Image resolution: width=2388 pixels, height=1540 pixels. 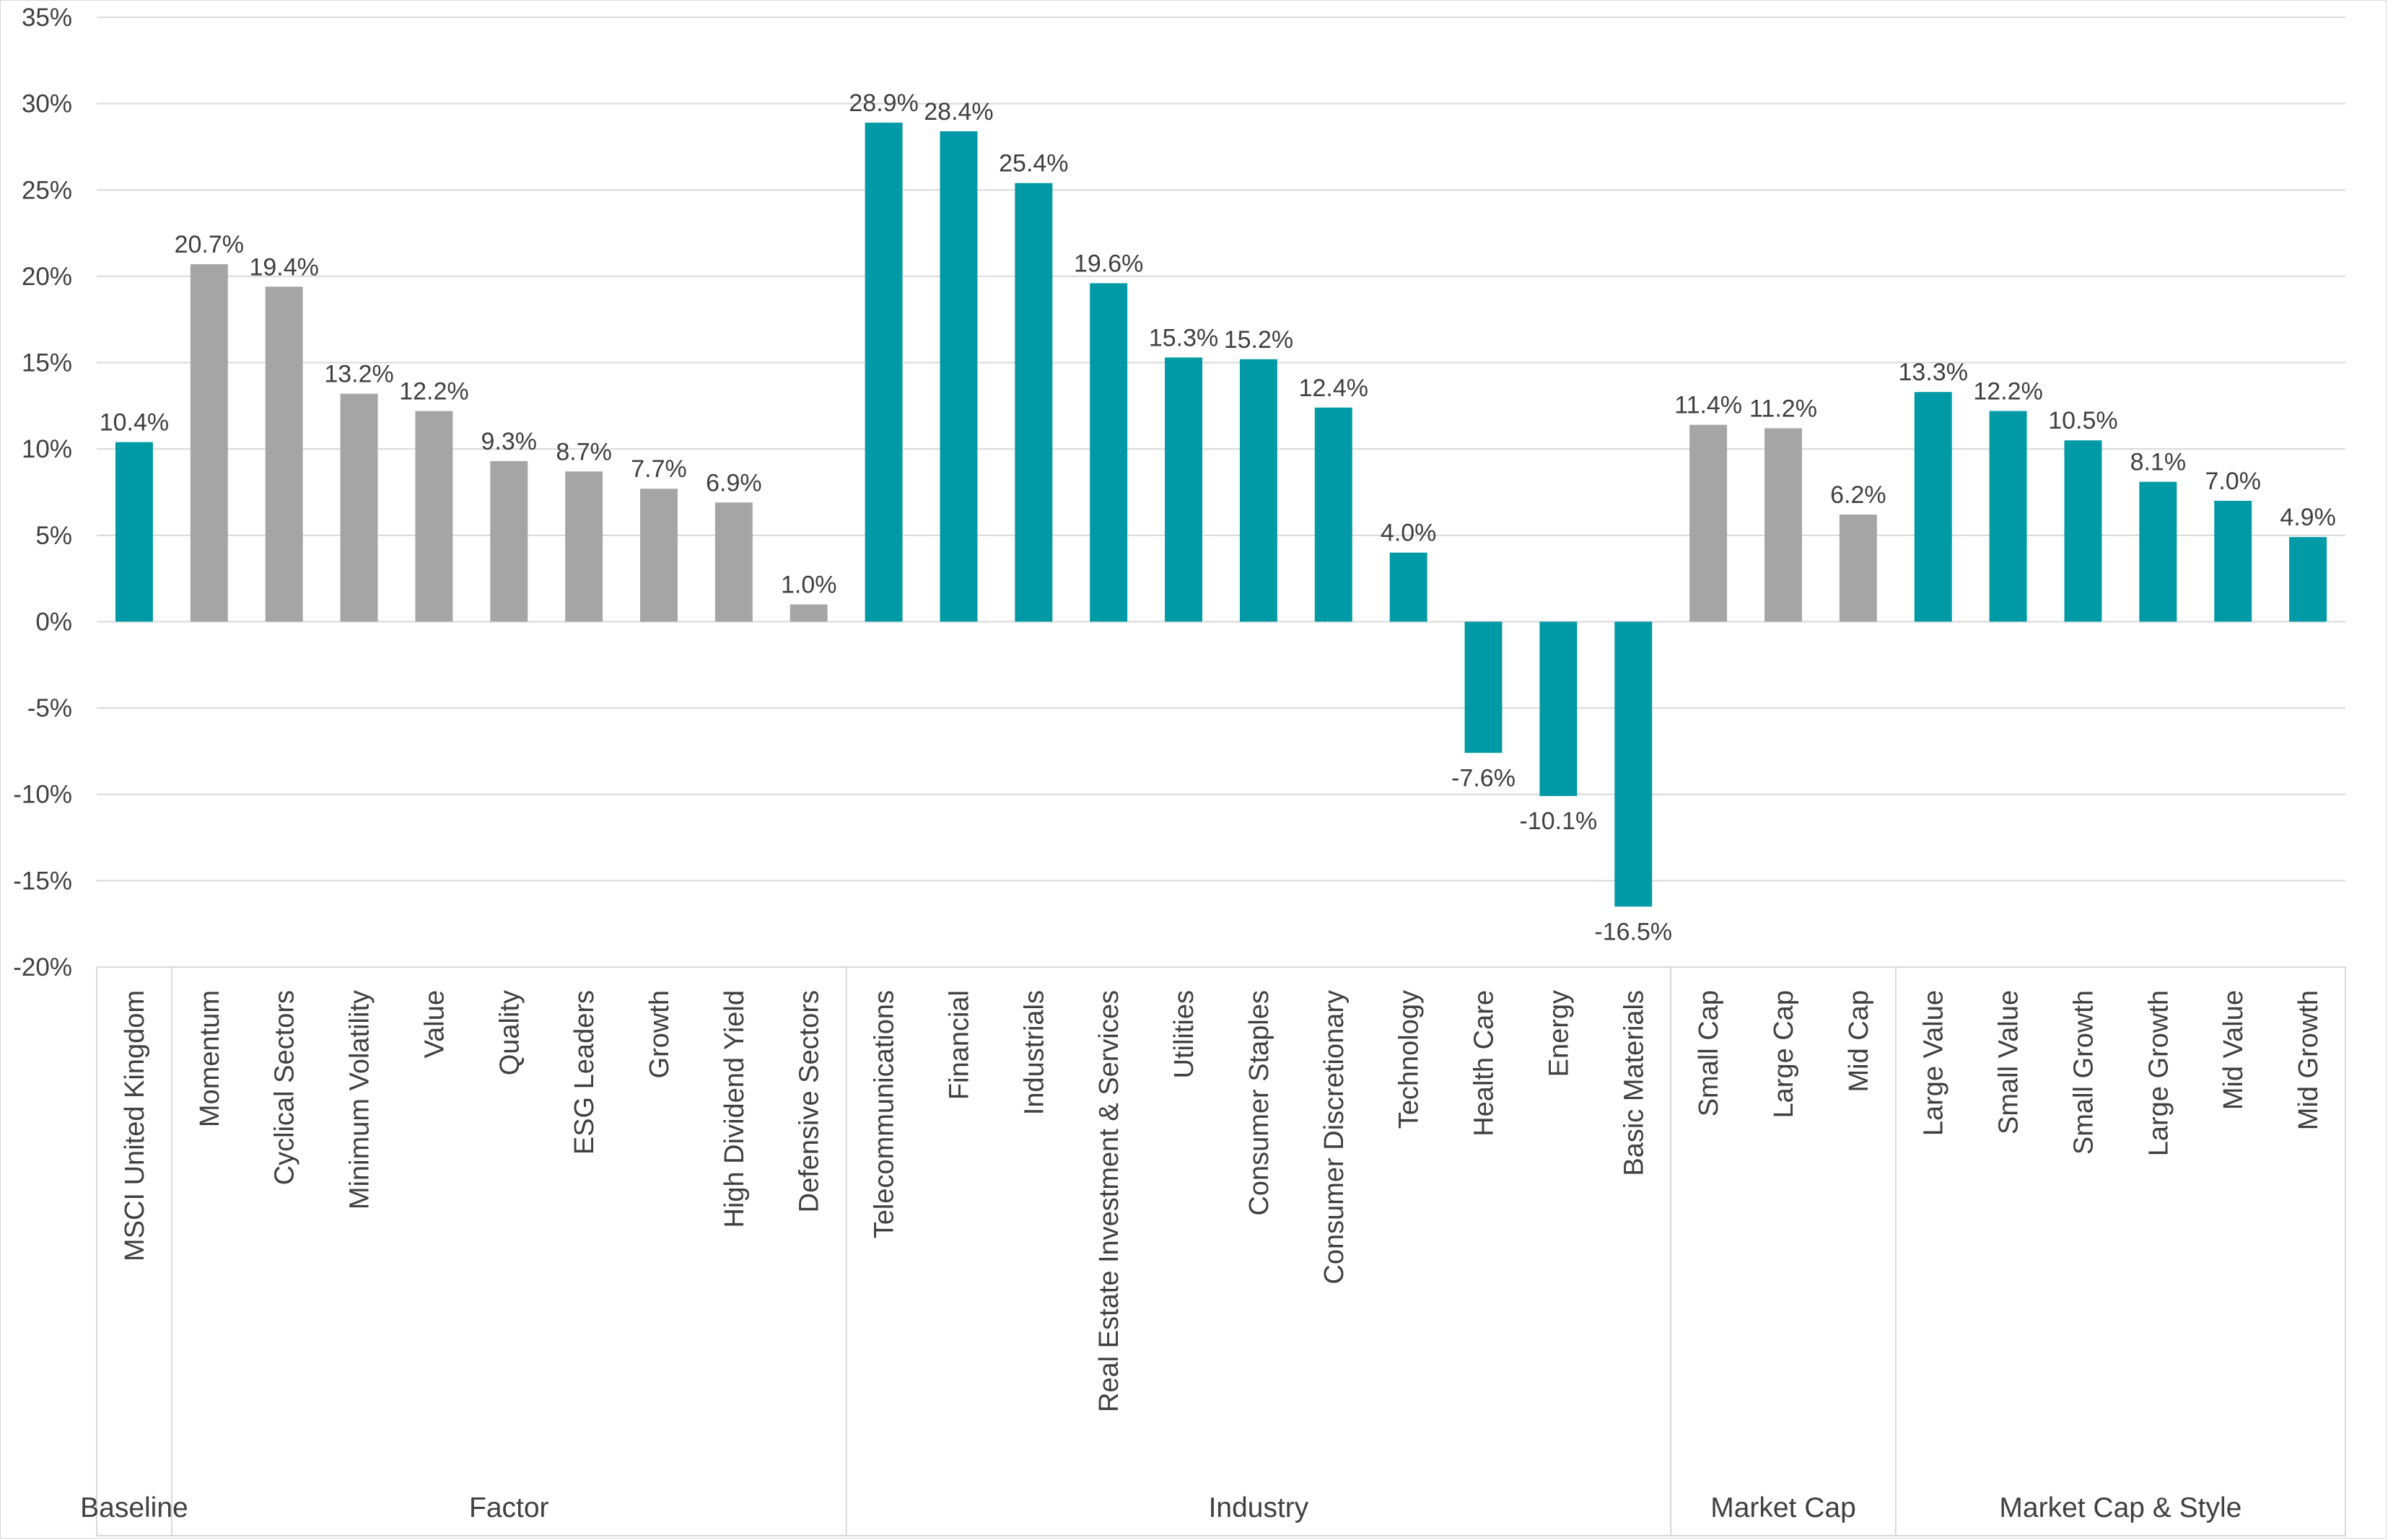 I want to click on data-label: 7.0%, so click(x=2233, y=481).